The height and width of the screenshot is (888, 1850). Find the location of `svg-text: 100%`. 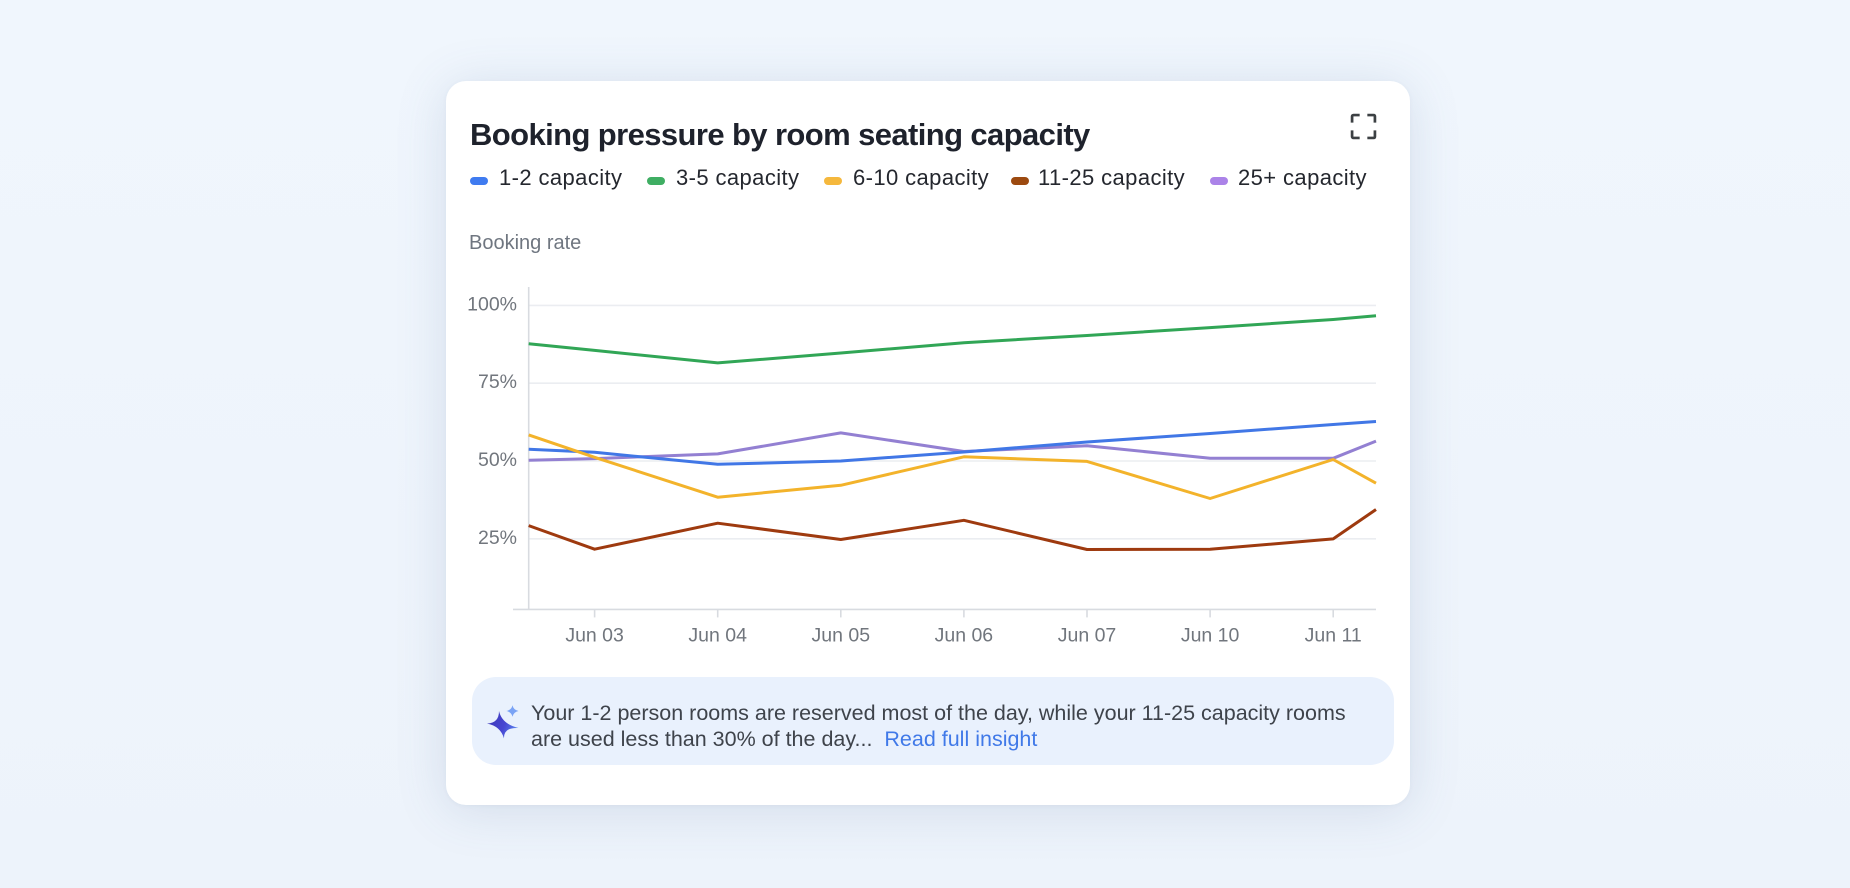

svg-text: 100% is located at coordinates (492, 304).